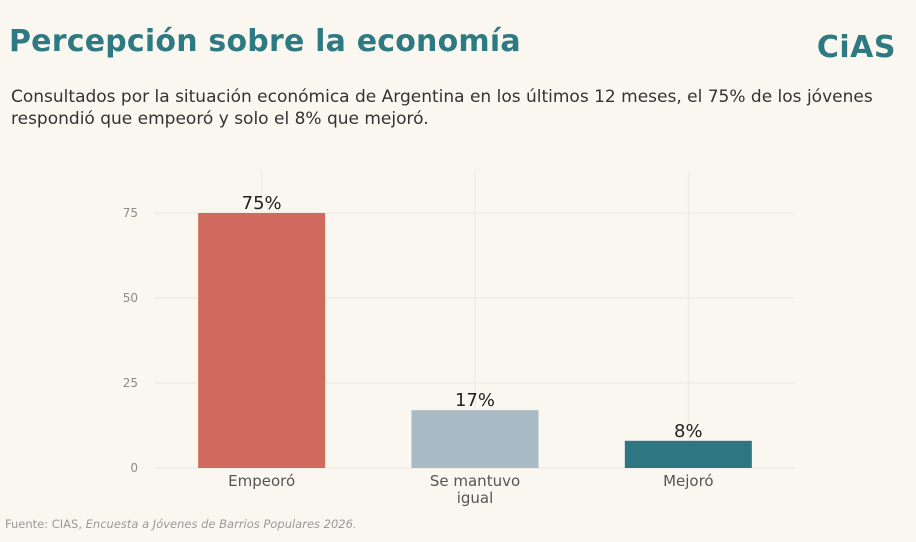  What do you see at coordinates (261, 481) in the screenshot?
I see `x-tick-label: Empeoró` at bounding box center [261, 481].